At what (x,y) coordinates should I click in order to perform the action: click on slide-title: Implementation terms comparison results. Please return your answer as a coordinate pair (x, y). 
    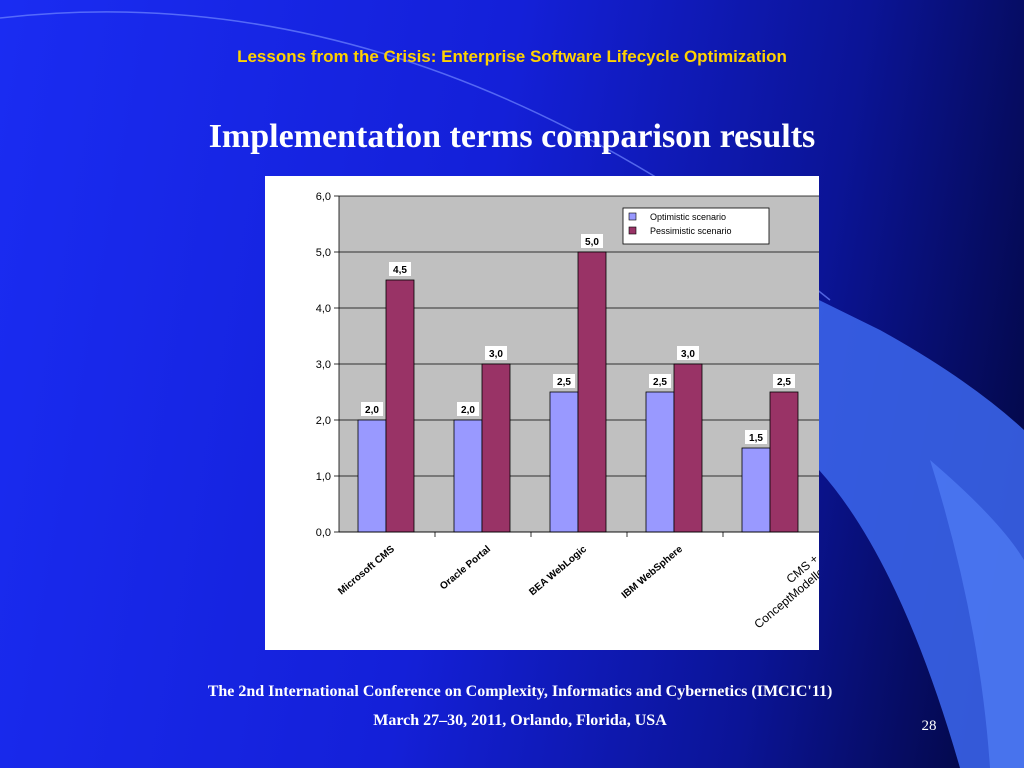
    Looking at the image, I should click on (512, 136).